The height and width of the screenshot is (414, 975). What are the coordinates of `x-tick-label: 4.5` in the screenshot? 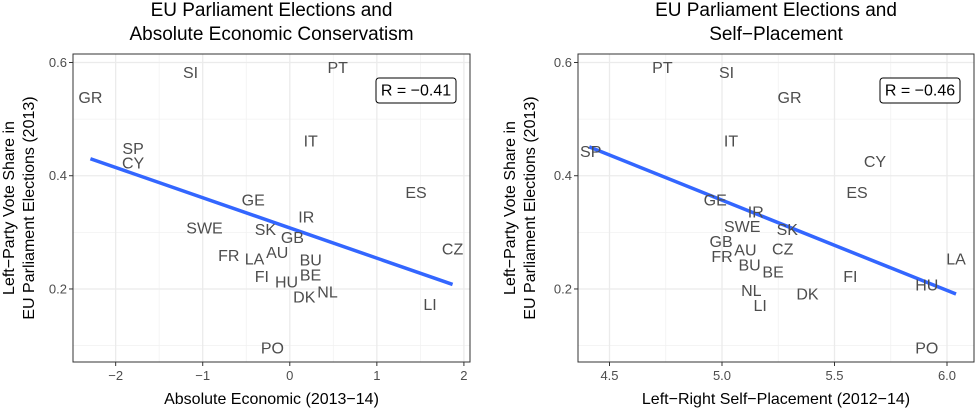 It's located at (609, 375).